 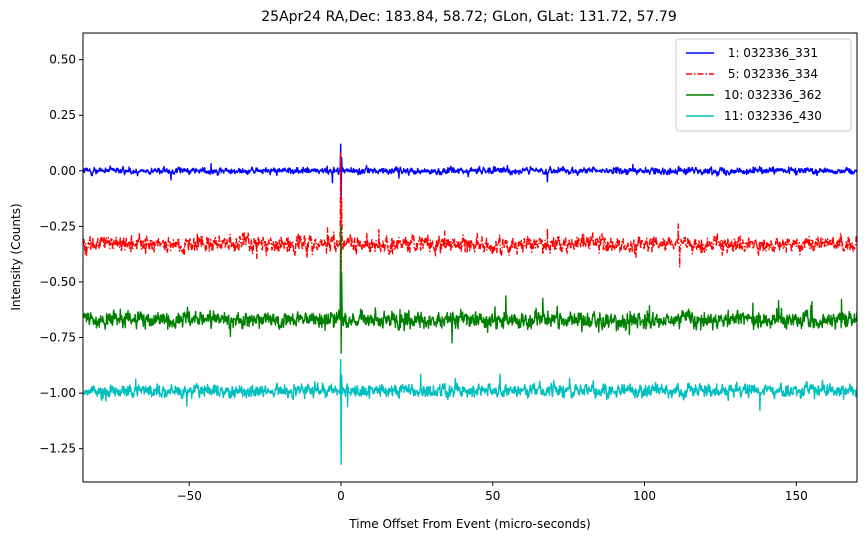 What do you see at coordinates (62, 115) in the screenshot?
I see `y-tick-label: 0.25` at bounding box center [62, 115].